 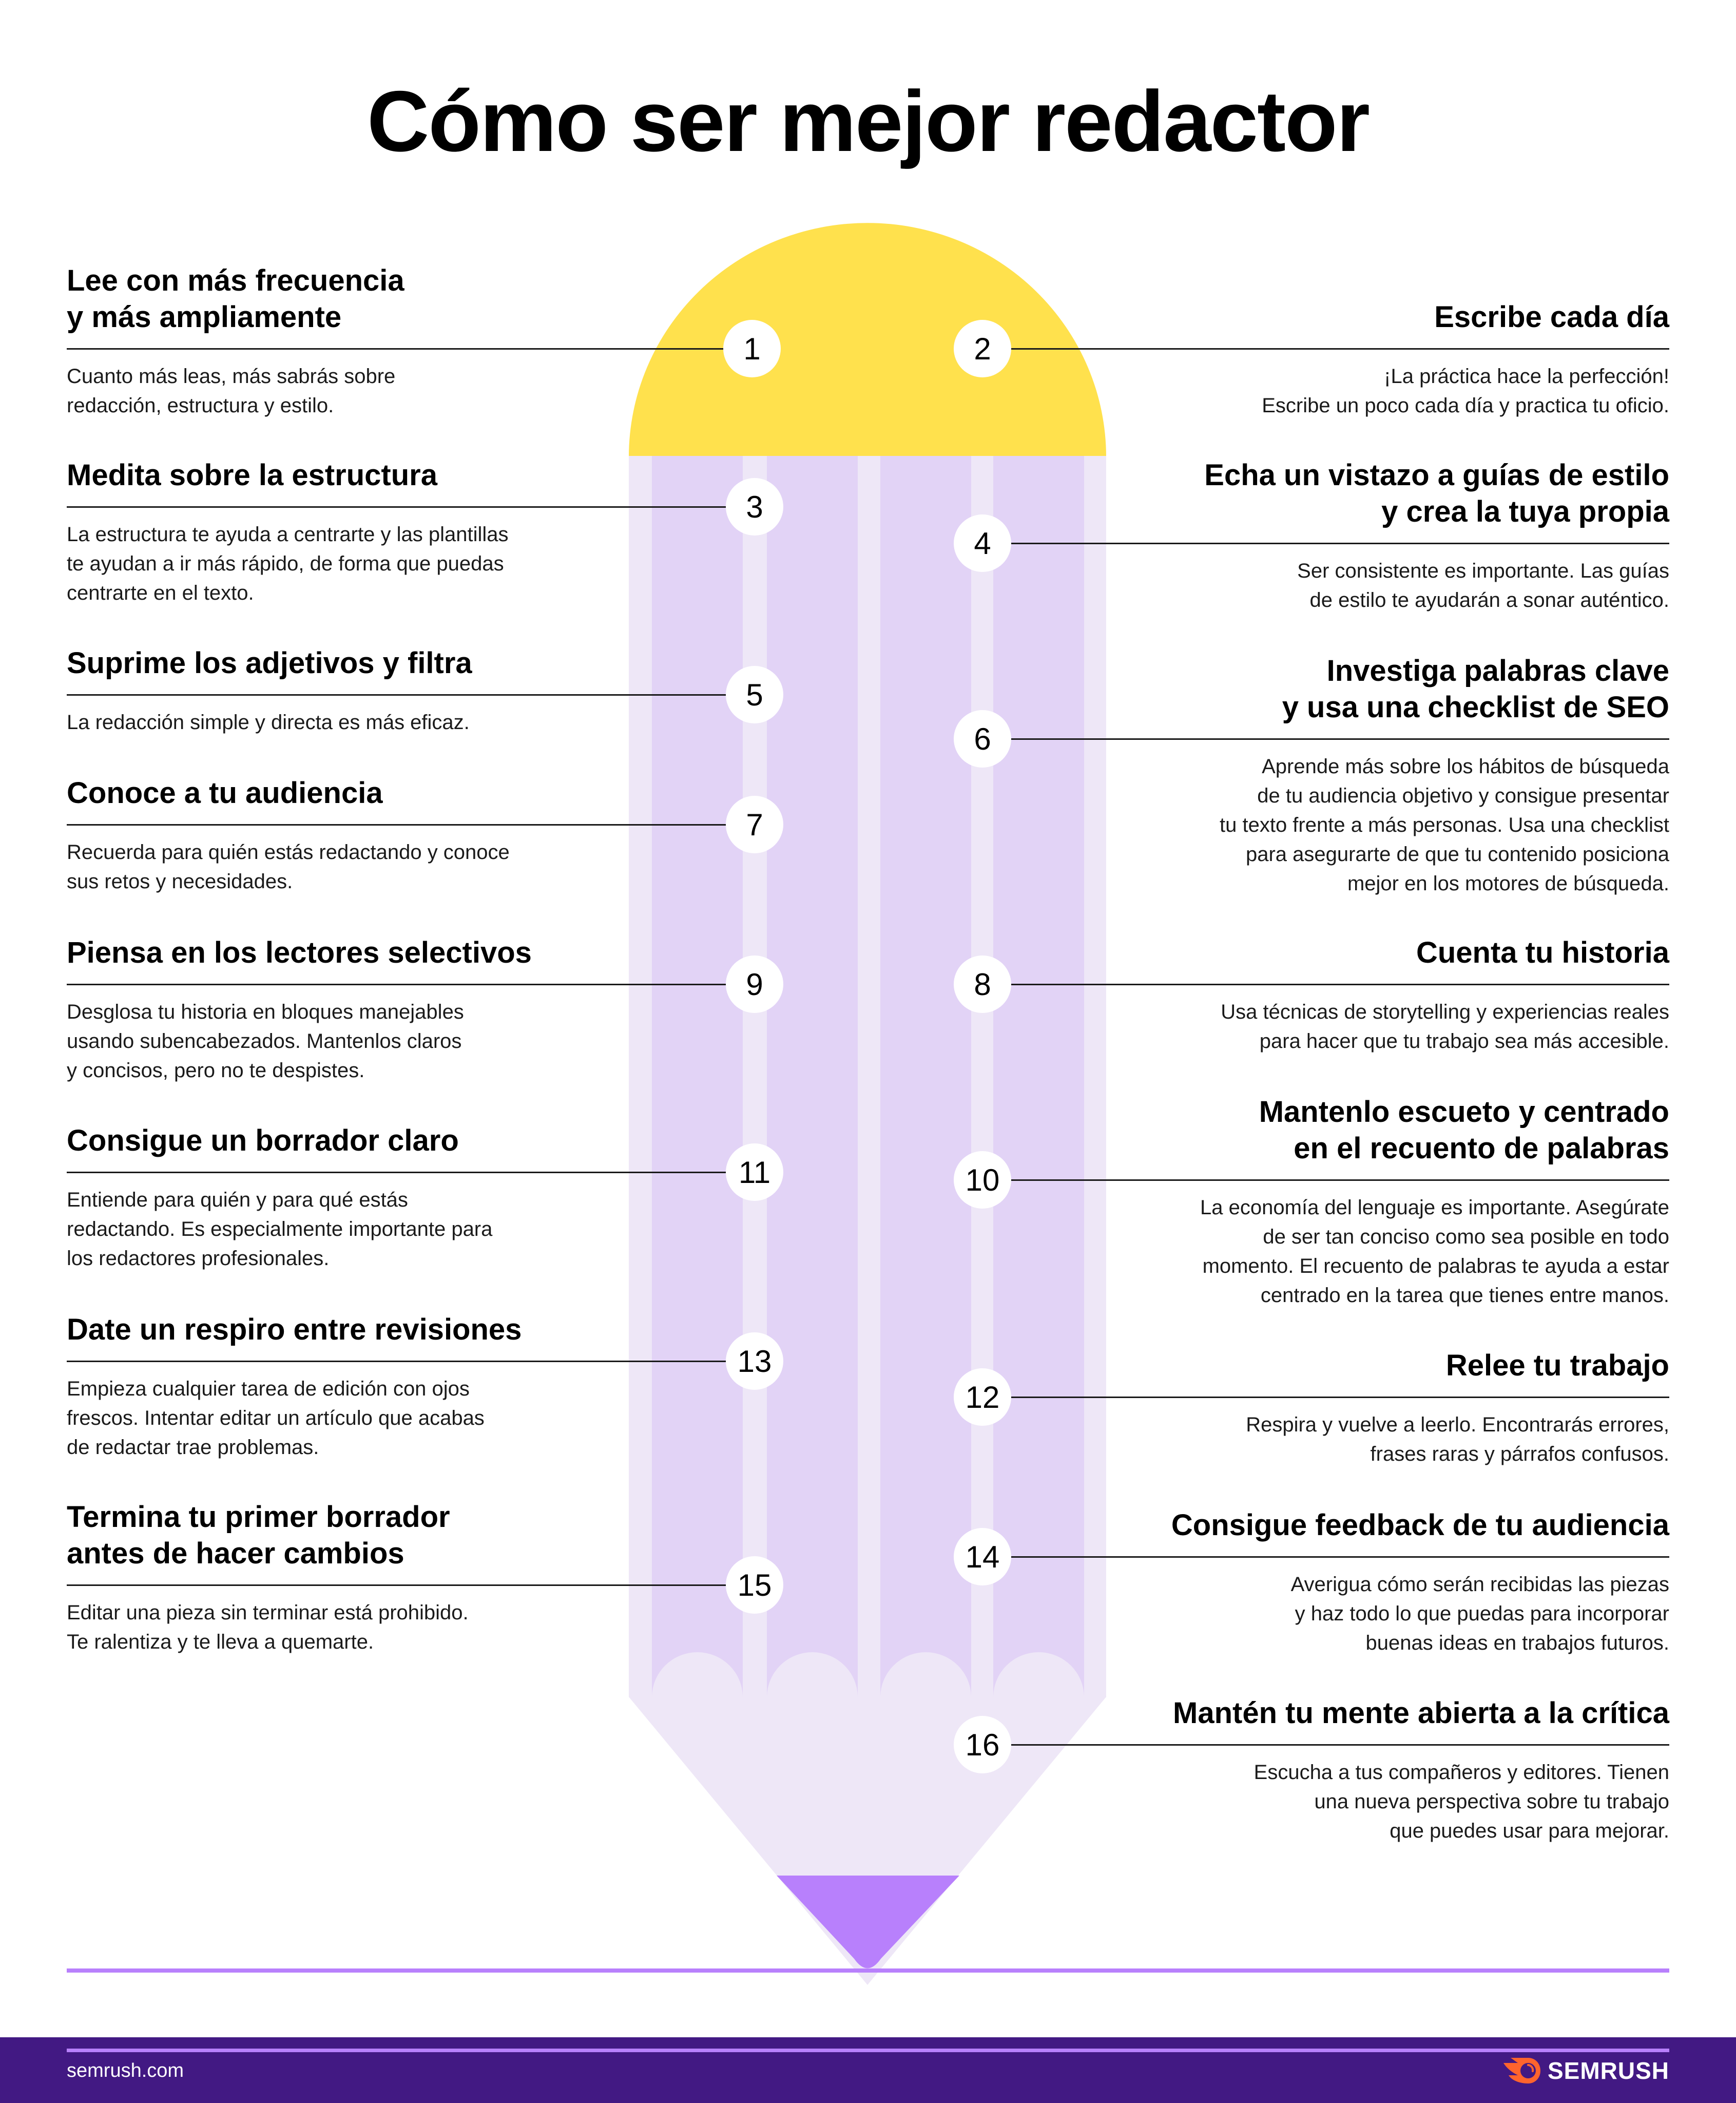 I want to click on step-number-badge: 4, so click(x=982, y=543).